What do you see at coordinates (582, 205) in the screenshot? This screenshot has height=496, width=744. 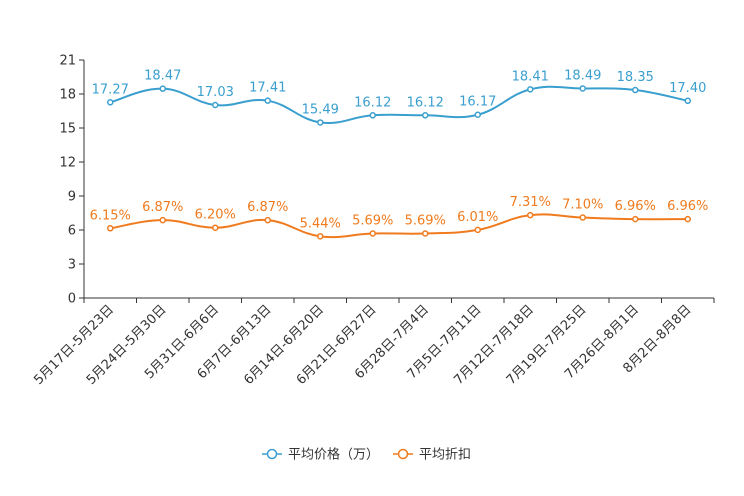 I see `data-label: 7.10%` at bounding box center [582, 205].